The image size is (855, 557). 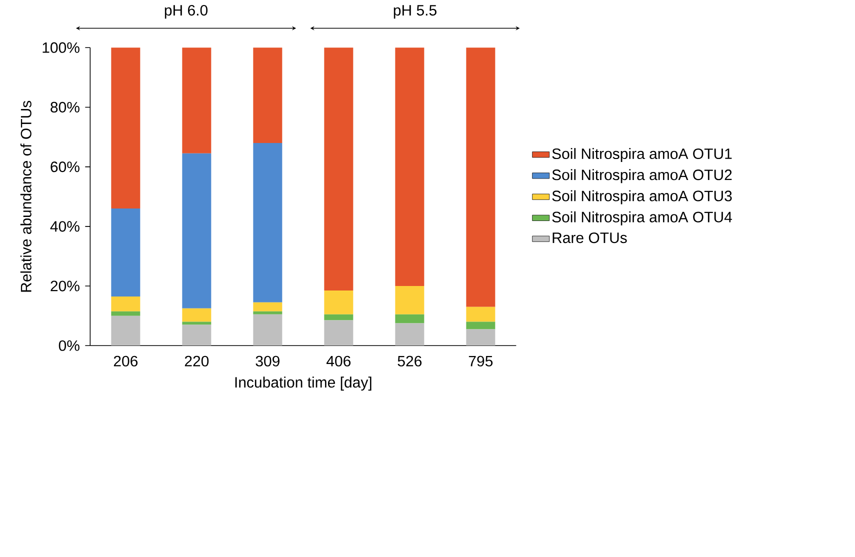 What do you see at coordinates (65, 166) in the screenshot?
I see `y-tick-label: 60%` at bounding box center [65, 166].